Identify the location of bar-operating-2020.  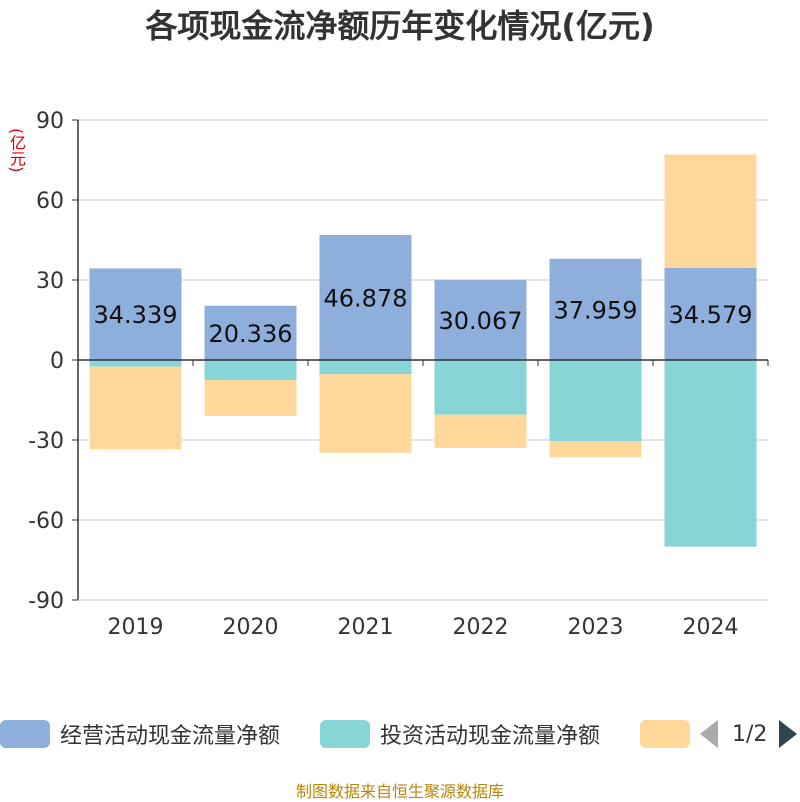
(250, 332).